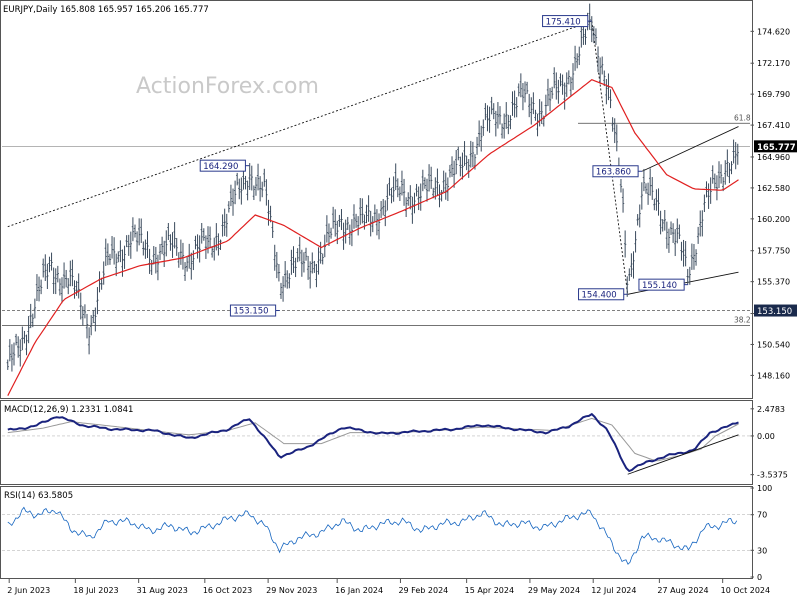  I want to click on level-tag-label: 153.150, so click(774, 312).